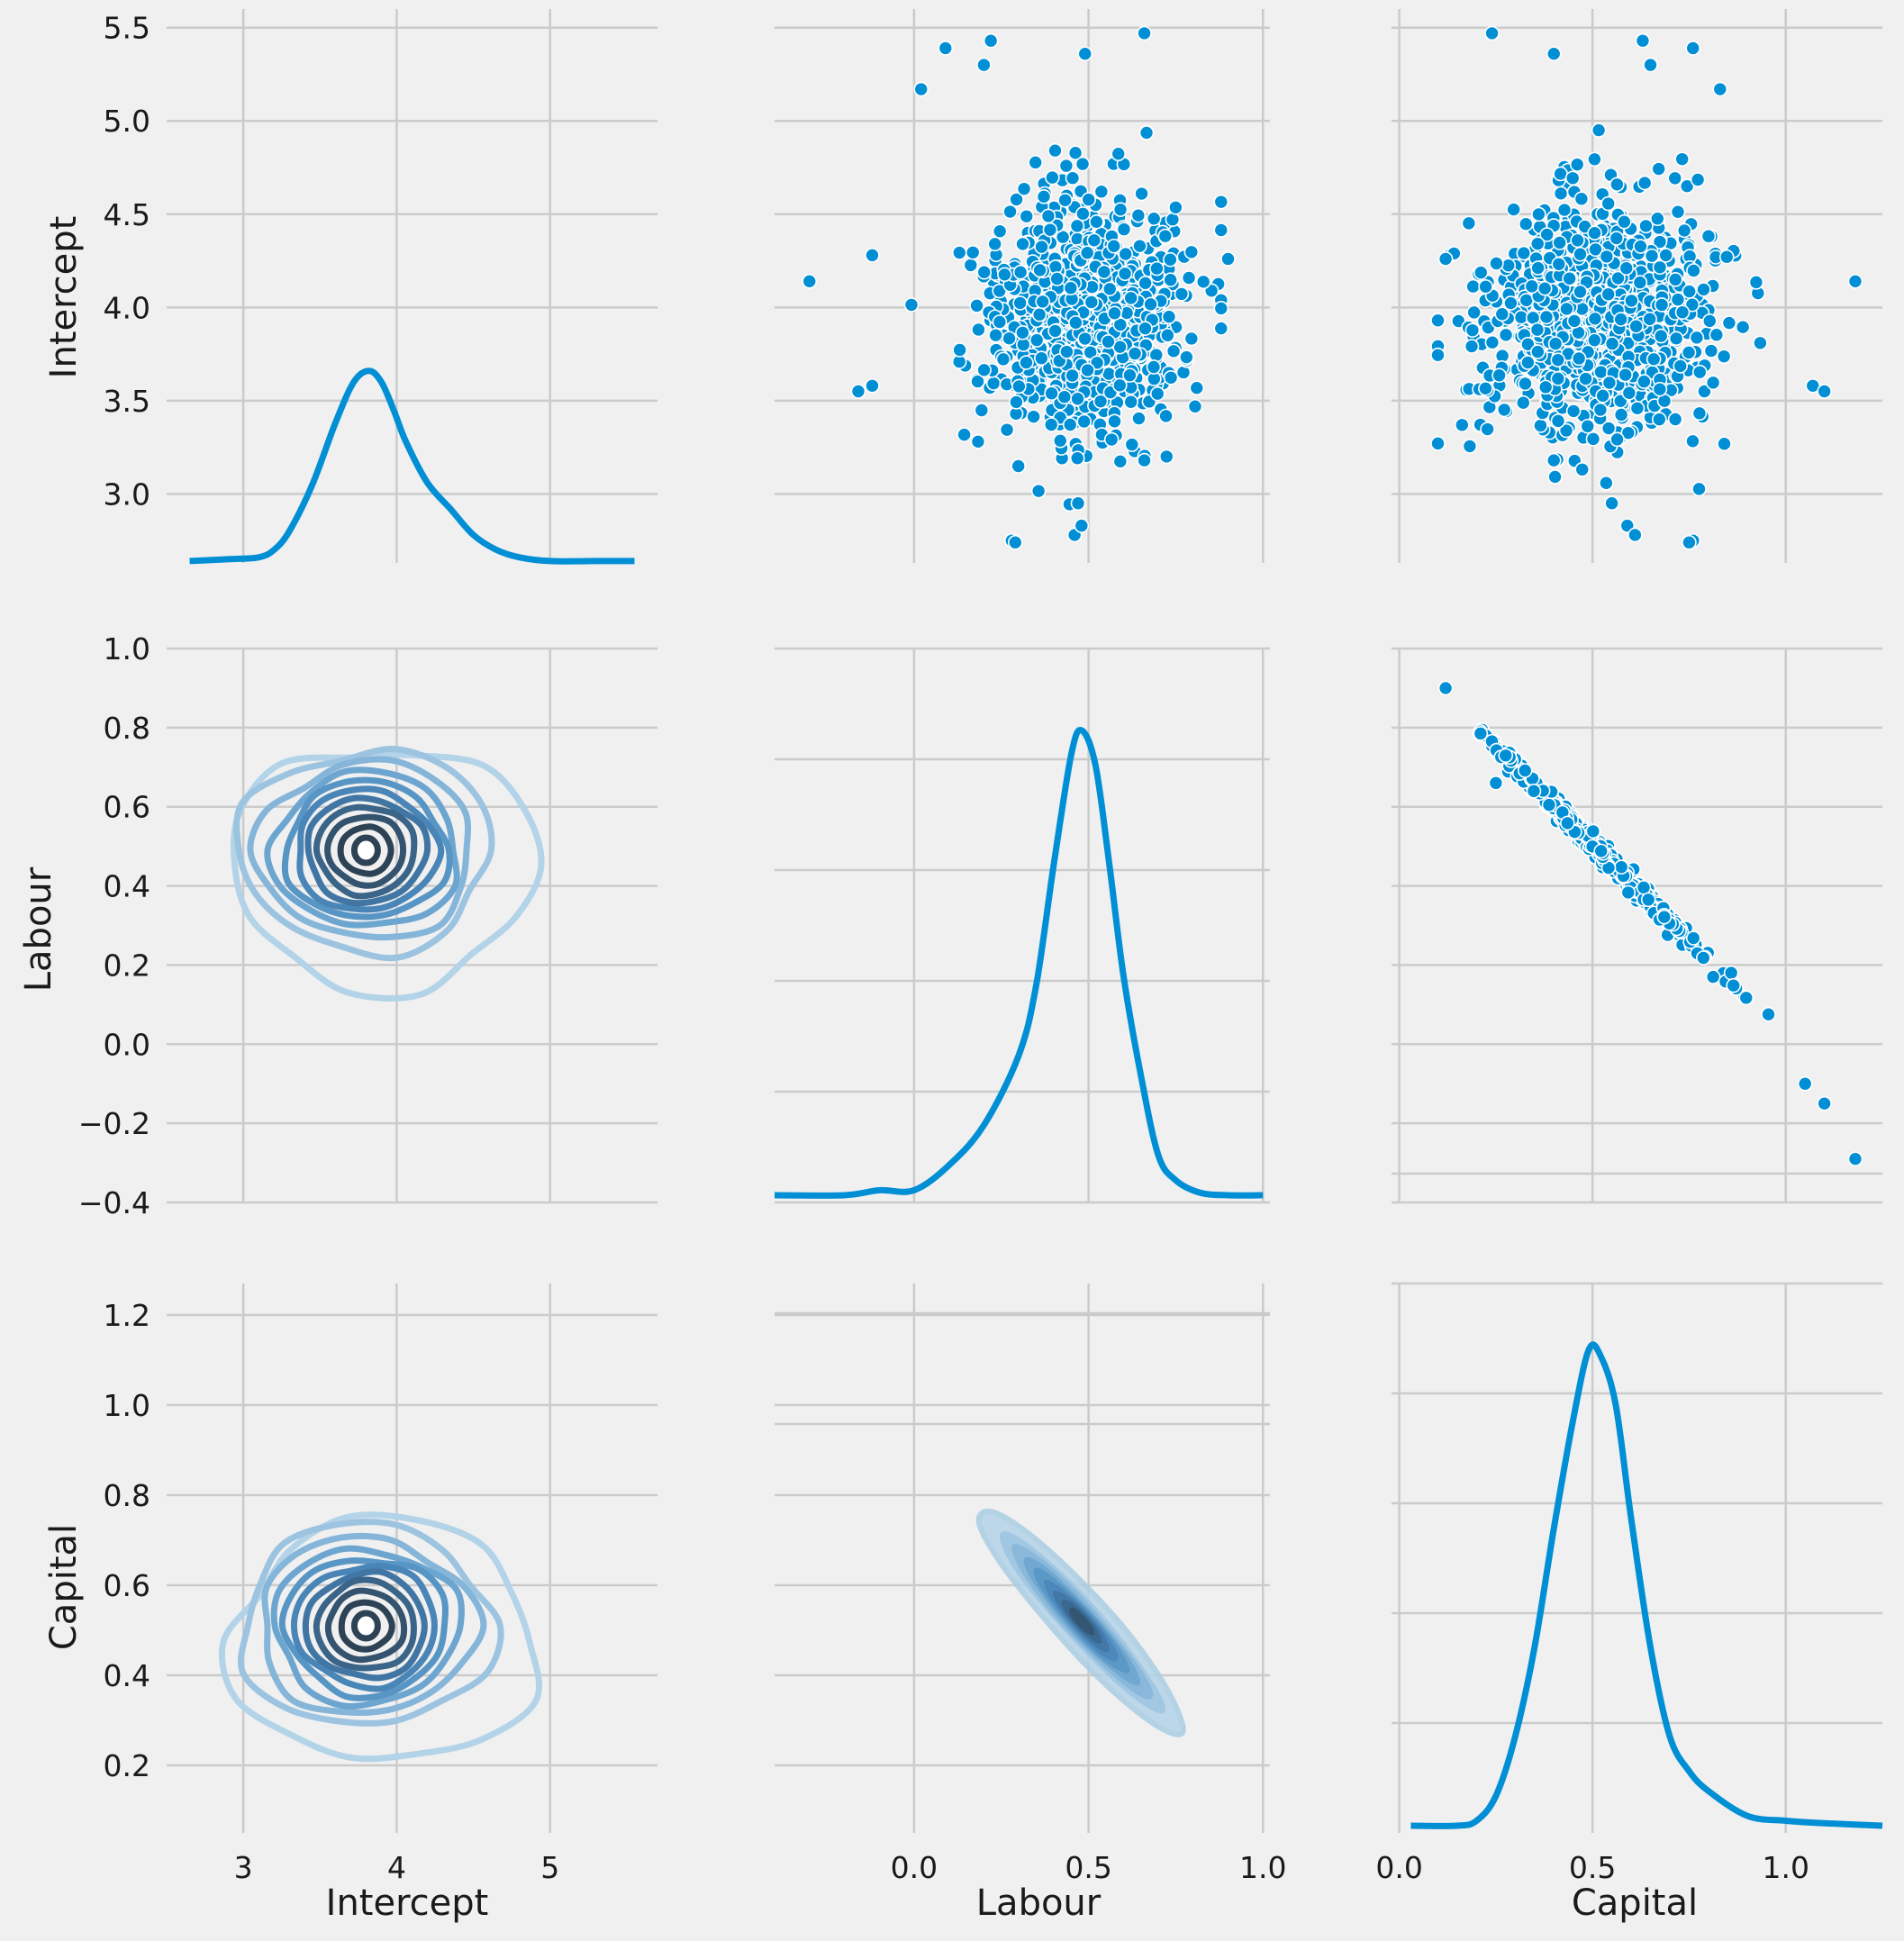  What do you see at coordinates (1635, 1903) in the screenshot?
I see `xlabel-capital: Capital` at bounding box center [1635, 1903].